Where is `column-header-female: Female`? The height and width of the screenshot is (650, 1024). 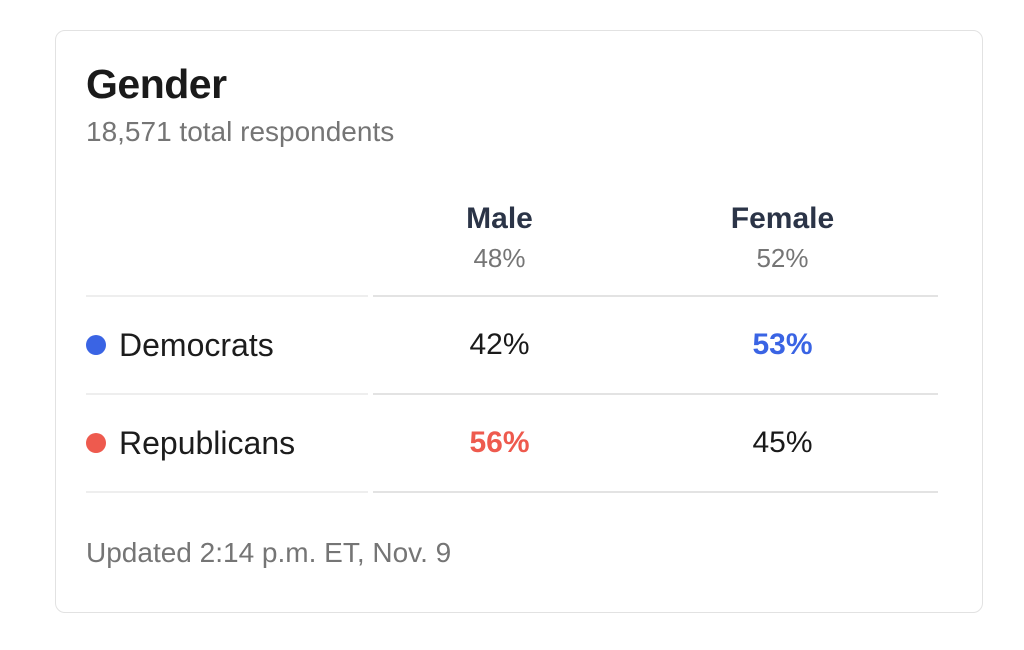
column-header-female: Female is located at coordinates (782, 219).